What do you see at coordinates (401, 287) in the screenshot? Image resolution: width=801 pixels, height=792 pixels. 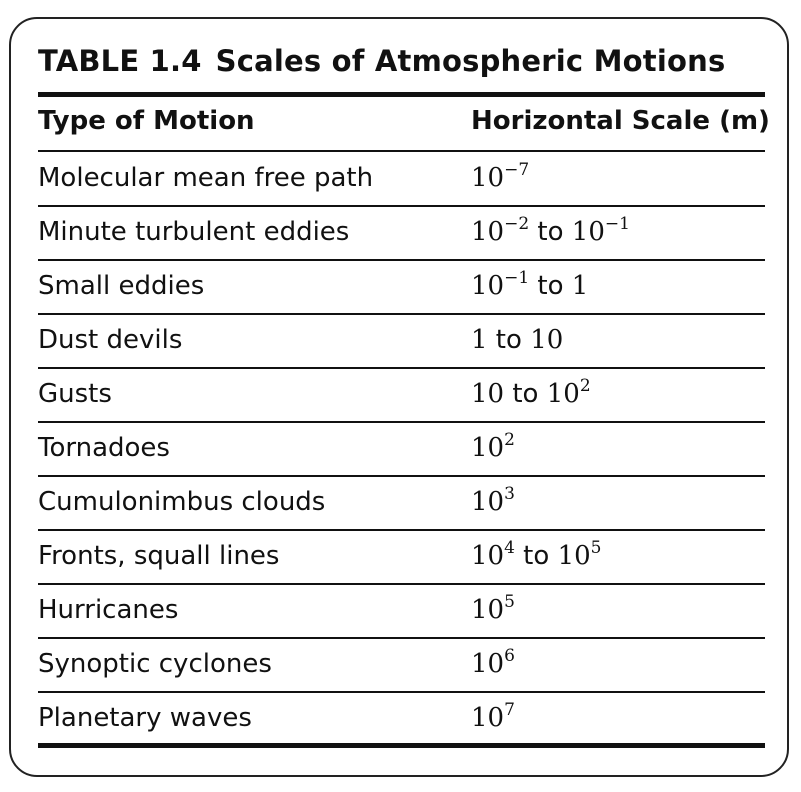 I see `table-row: Small eddies 10−1 to 1` at bounding box center [401, 287].